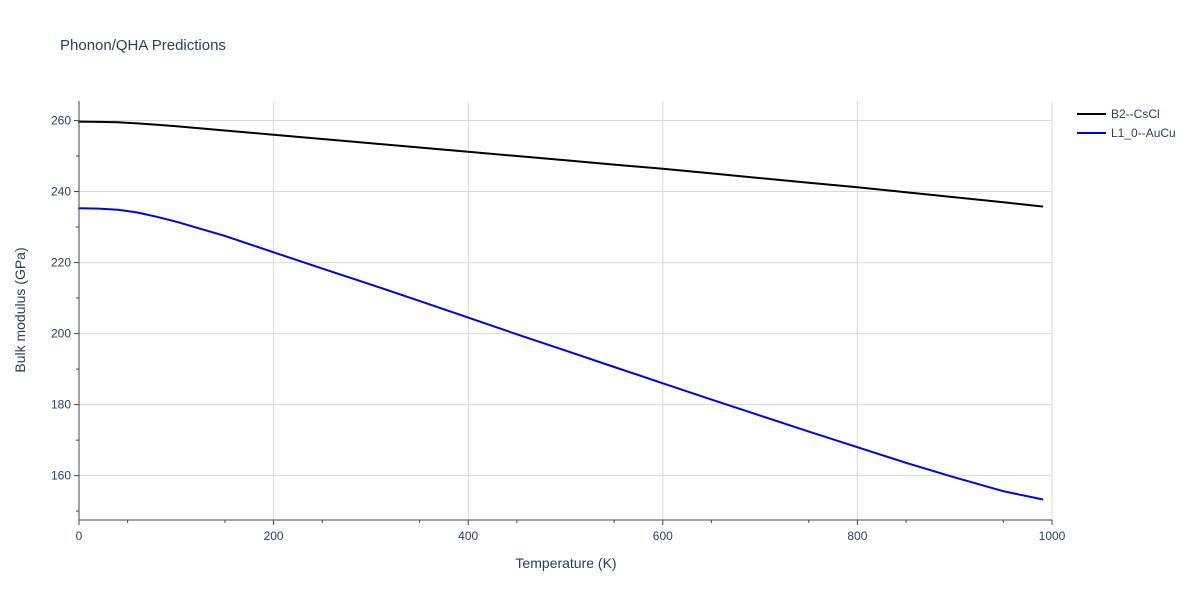 The width and height of the screenshot is (1200, 600). What do you see at coordinates (468, 536) in the screenshot?
I see `x-tick-label: 400` at bounding box center [468, 536].